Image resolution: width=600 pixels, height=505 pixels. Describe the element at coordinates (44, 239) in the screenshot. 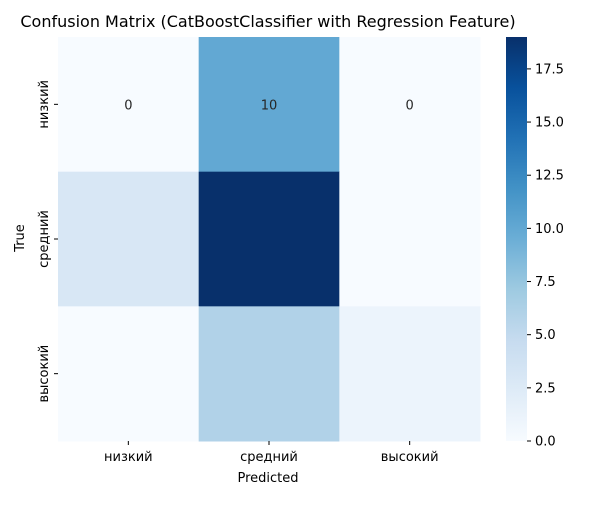

I see `y-tick-label: средний` at that location.